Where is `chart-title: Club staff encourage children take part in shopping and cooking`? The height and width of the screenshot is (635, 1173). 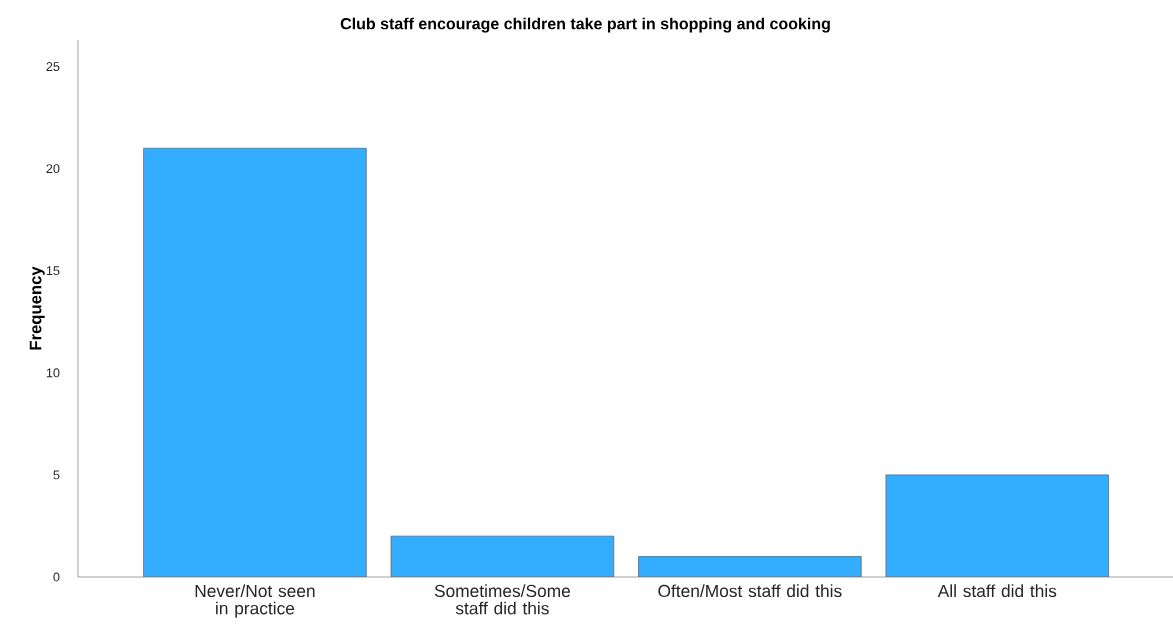 chart-title: Club staff encourage children take part in shopping and cooking is located at coordinates (585, 25).